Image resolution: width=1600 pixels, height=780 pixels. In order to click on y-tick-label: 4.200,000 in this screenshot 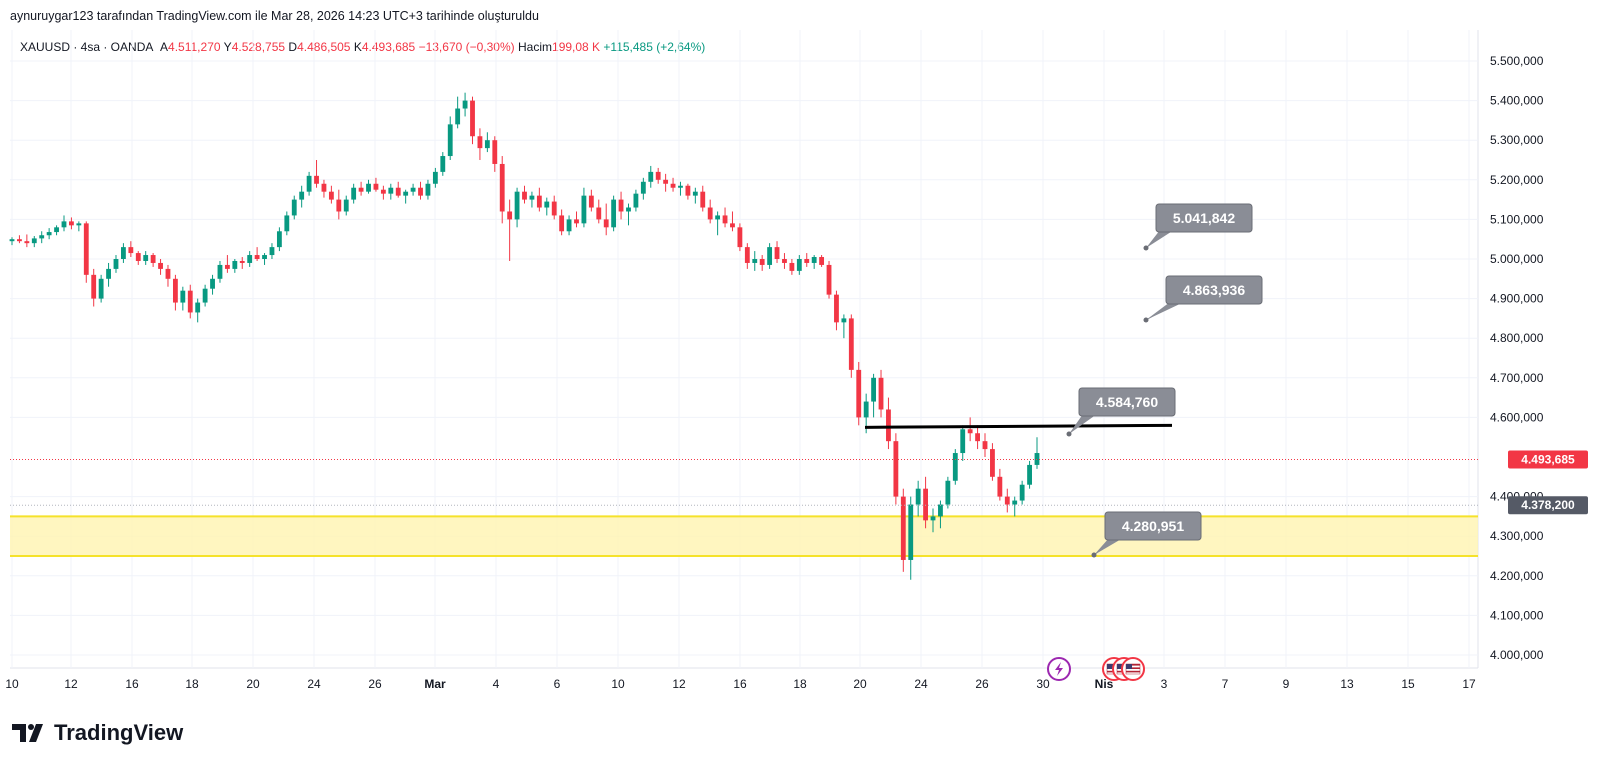, I will do `click(1517, 576)`.